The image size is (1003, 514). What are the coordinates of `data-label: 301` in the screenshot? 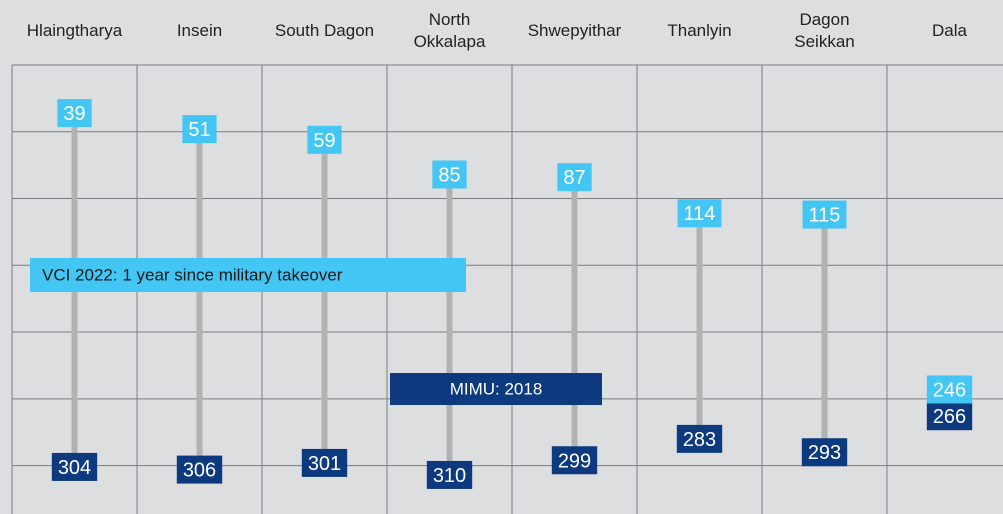 It's located at (324, 464).